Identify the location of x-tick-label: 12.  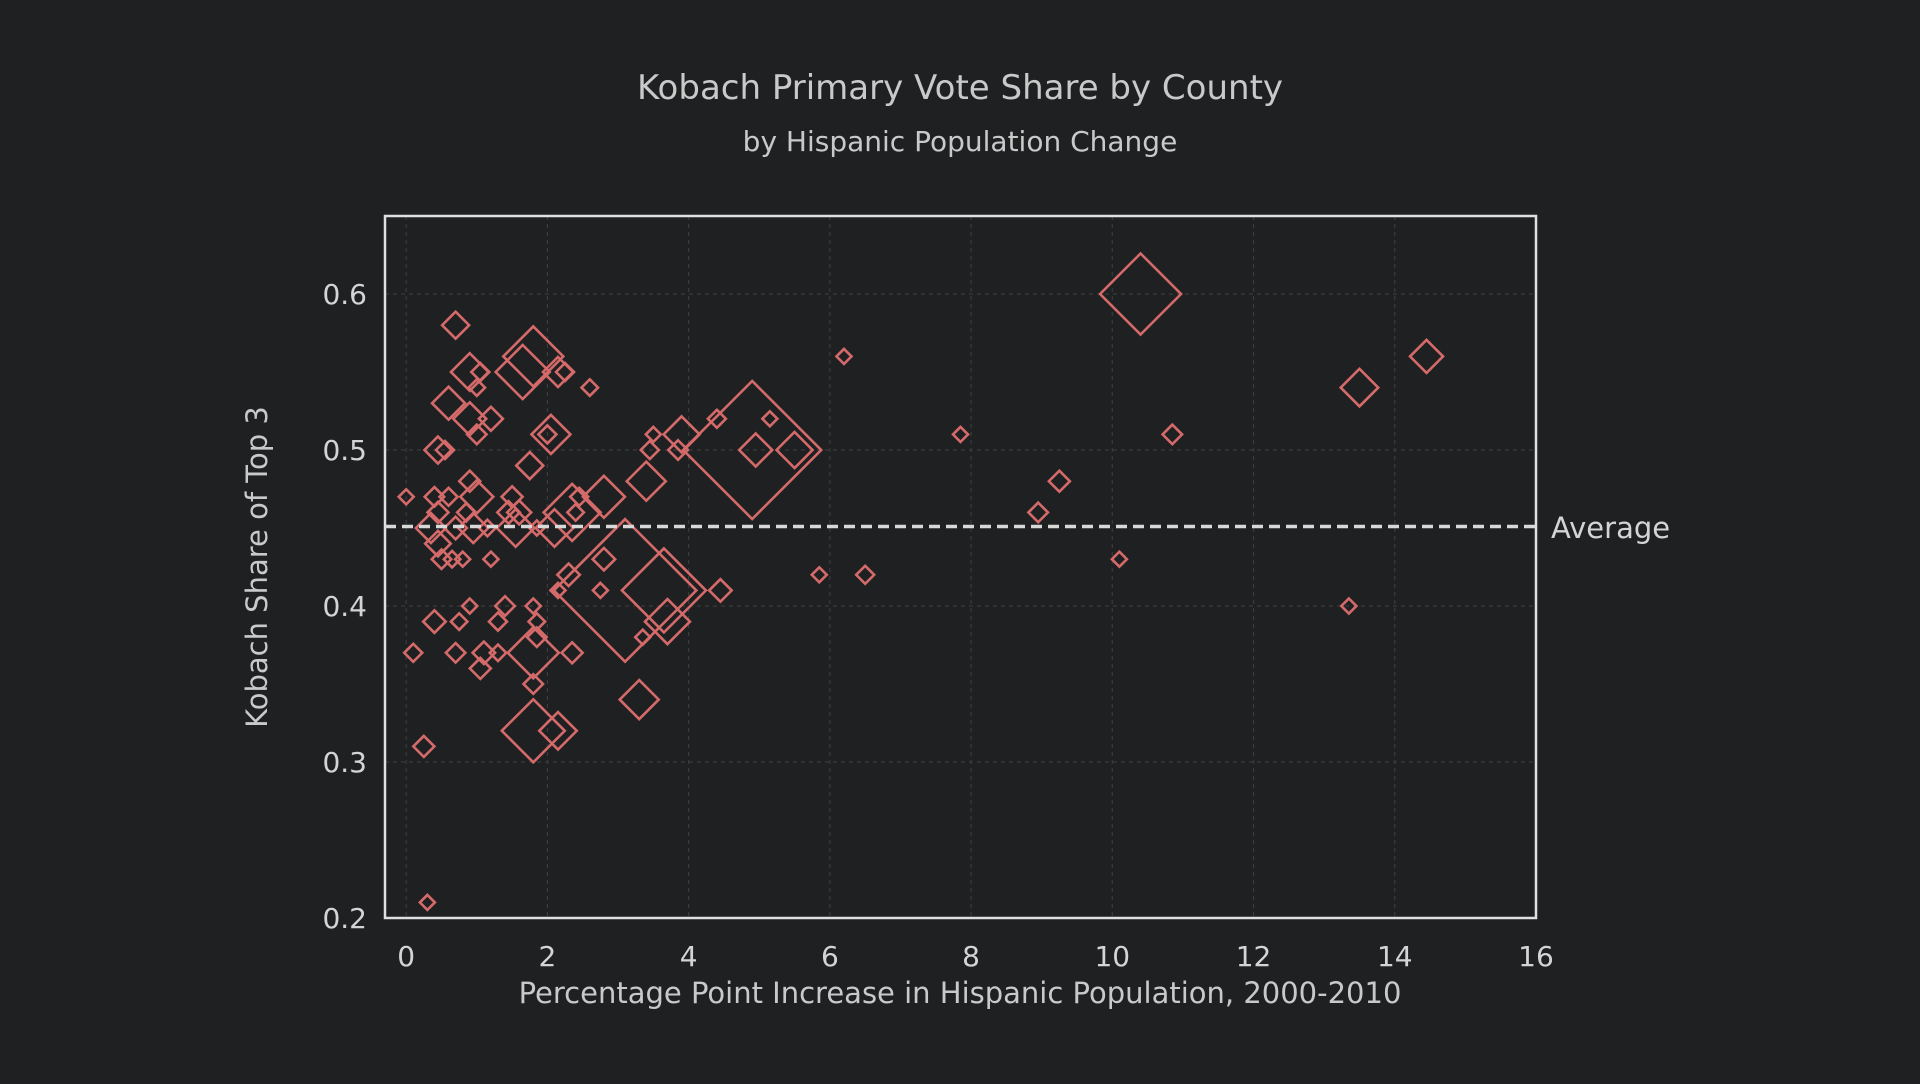
(1254, 956).